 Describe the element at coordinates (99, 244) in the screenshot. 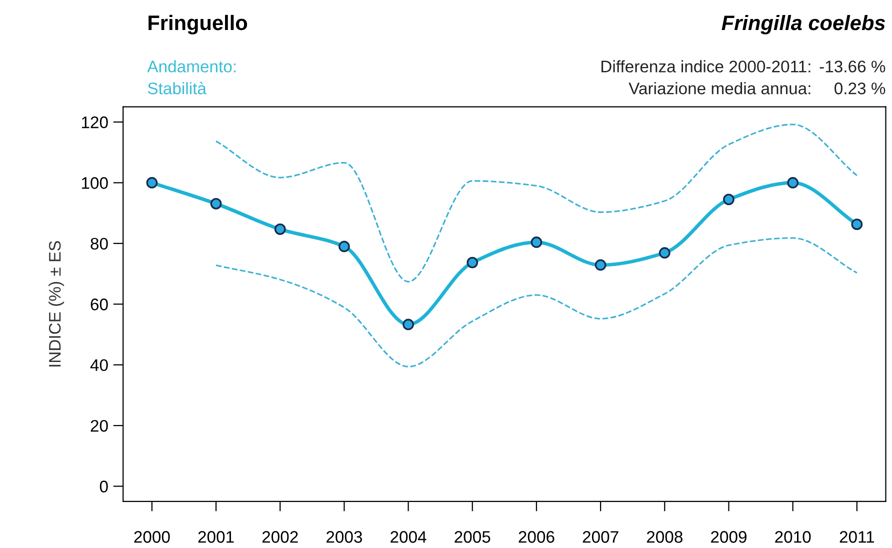

I see `y-tick-label: 80` at that location.